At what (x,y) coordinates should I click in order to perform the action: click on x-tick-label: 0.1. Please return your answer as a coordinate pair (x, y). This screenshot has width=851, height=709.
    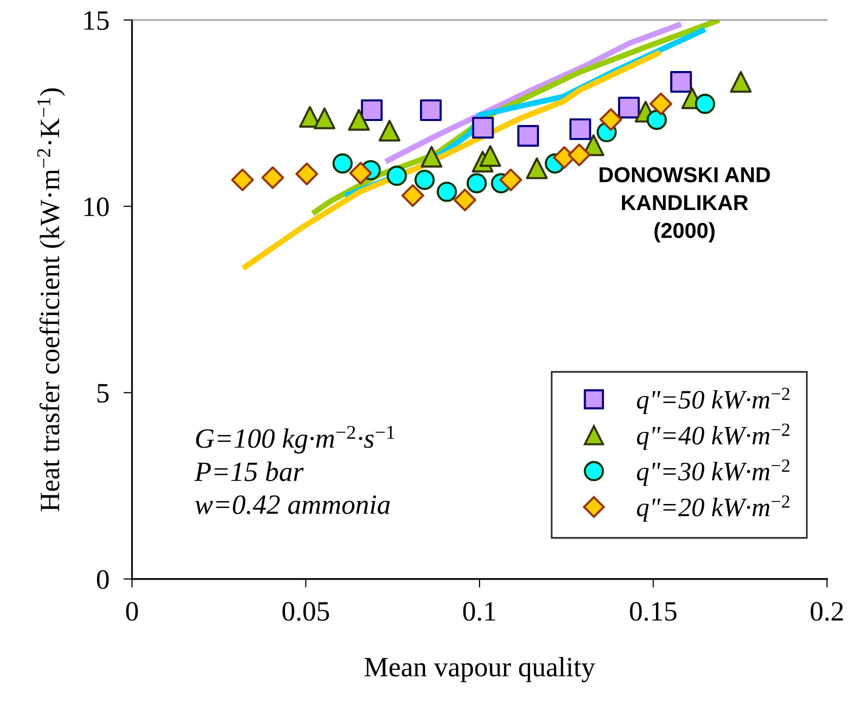
    Looking at the image, I should click on (479, 611).